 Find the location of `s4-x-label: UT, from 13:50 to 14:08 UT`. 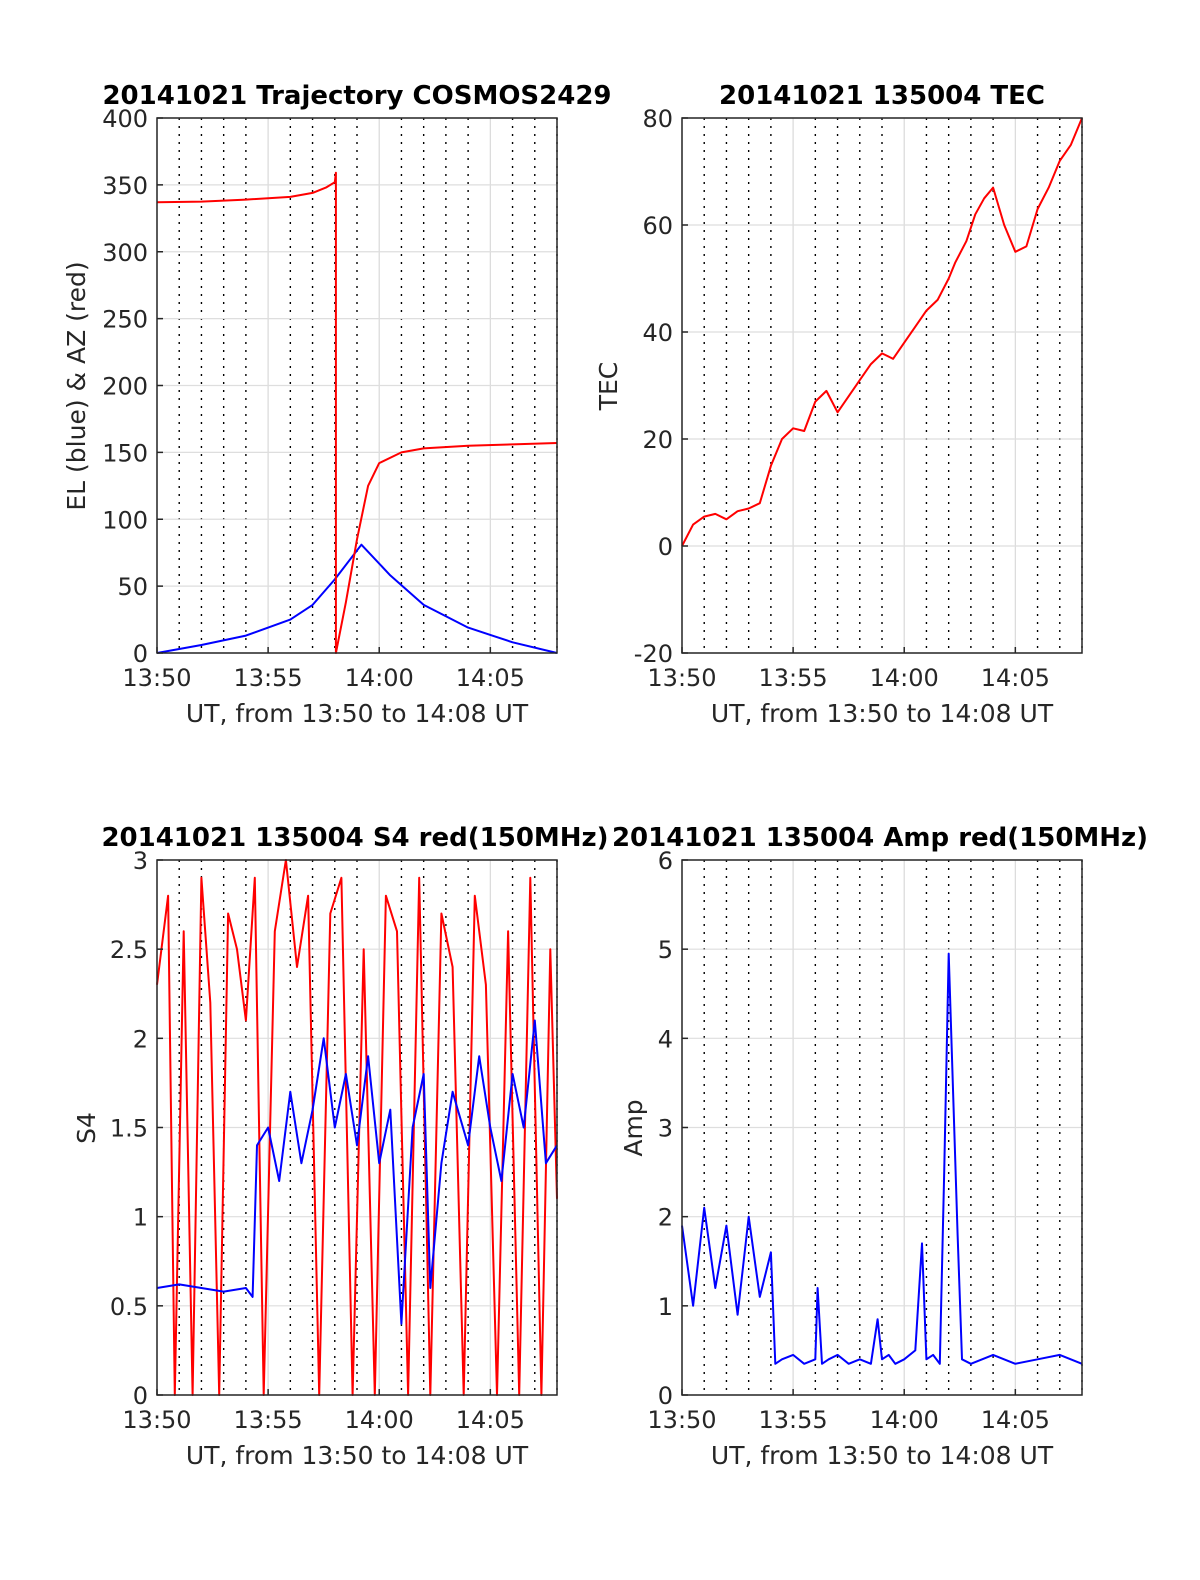

s4-x-label: UT, from 13:50 to 14:08 UT is located at coordinates (357, 1455).